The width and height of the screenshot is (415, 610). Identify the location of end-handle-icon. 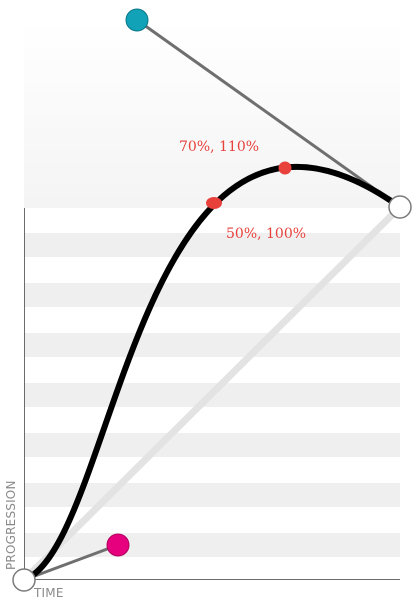
(400, 207).